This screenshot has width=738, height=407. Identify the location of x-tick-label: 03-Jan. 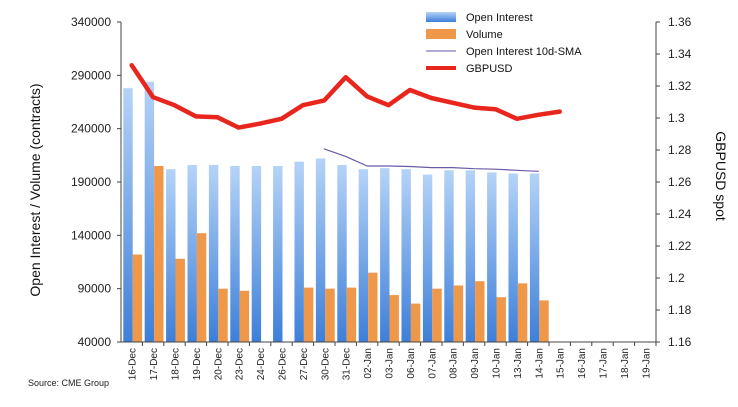
(390, 363).